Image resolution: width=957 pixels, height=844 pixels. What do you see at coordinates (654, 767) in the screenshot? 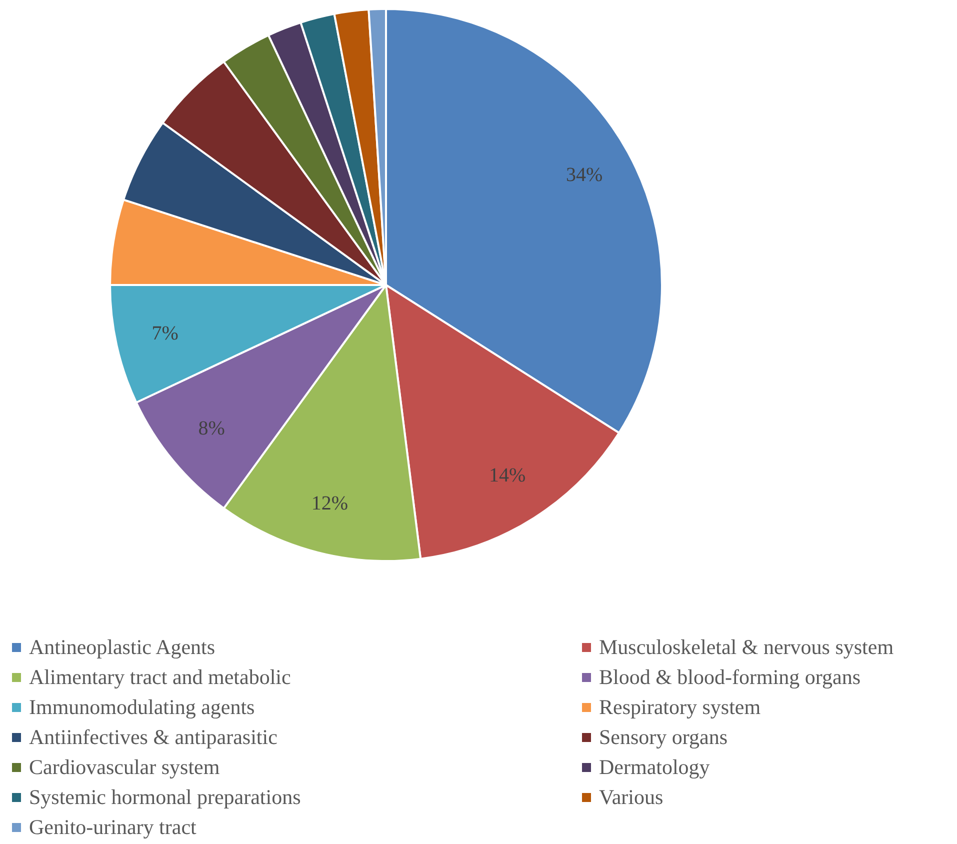
I see `legend-label: Dermatology` at bounding box center [654, 767].